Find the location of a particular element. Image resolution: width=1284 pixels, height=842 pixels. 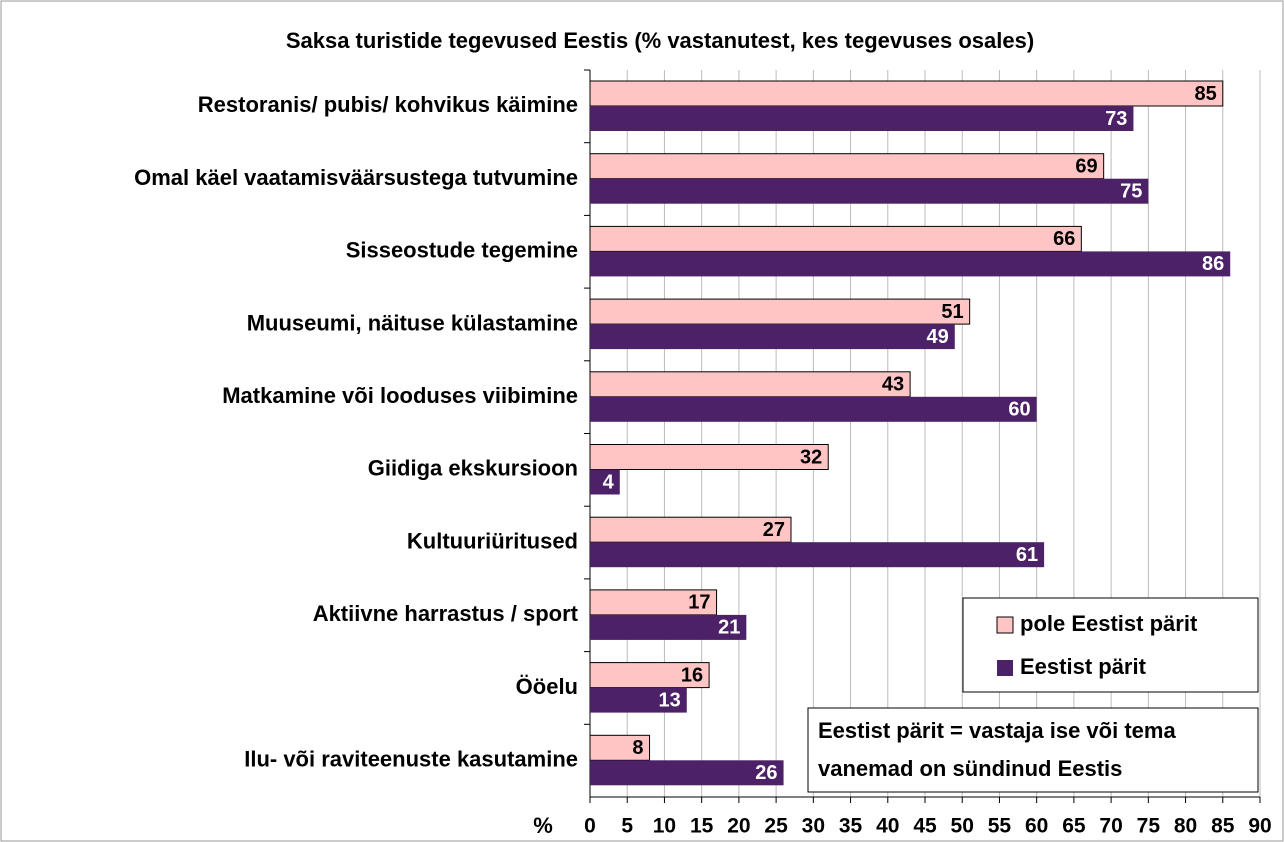

data-label: 66 is located at coordinates (1064, 239).